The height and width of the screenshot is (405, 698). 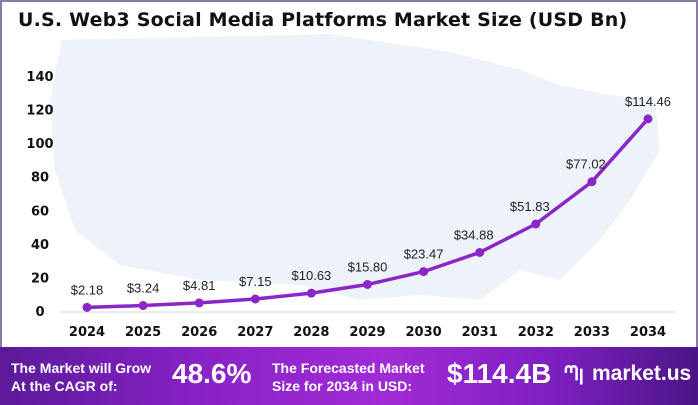 I want to click on cagr-label: The Market will Grow At the CAGR of:, so click(x=81, y=377).